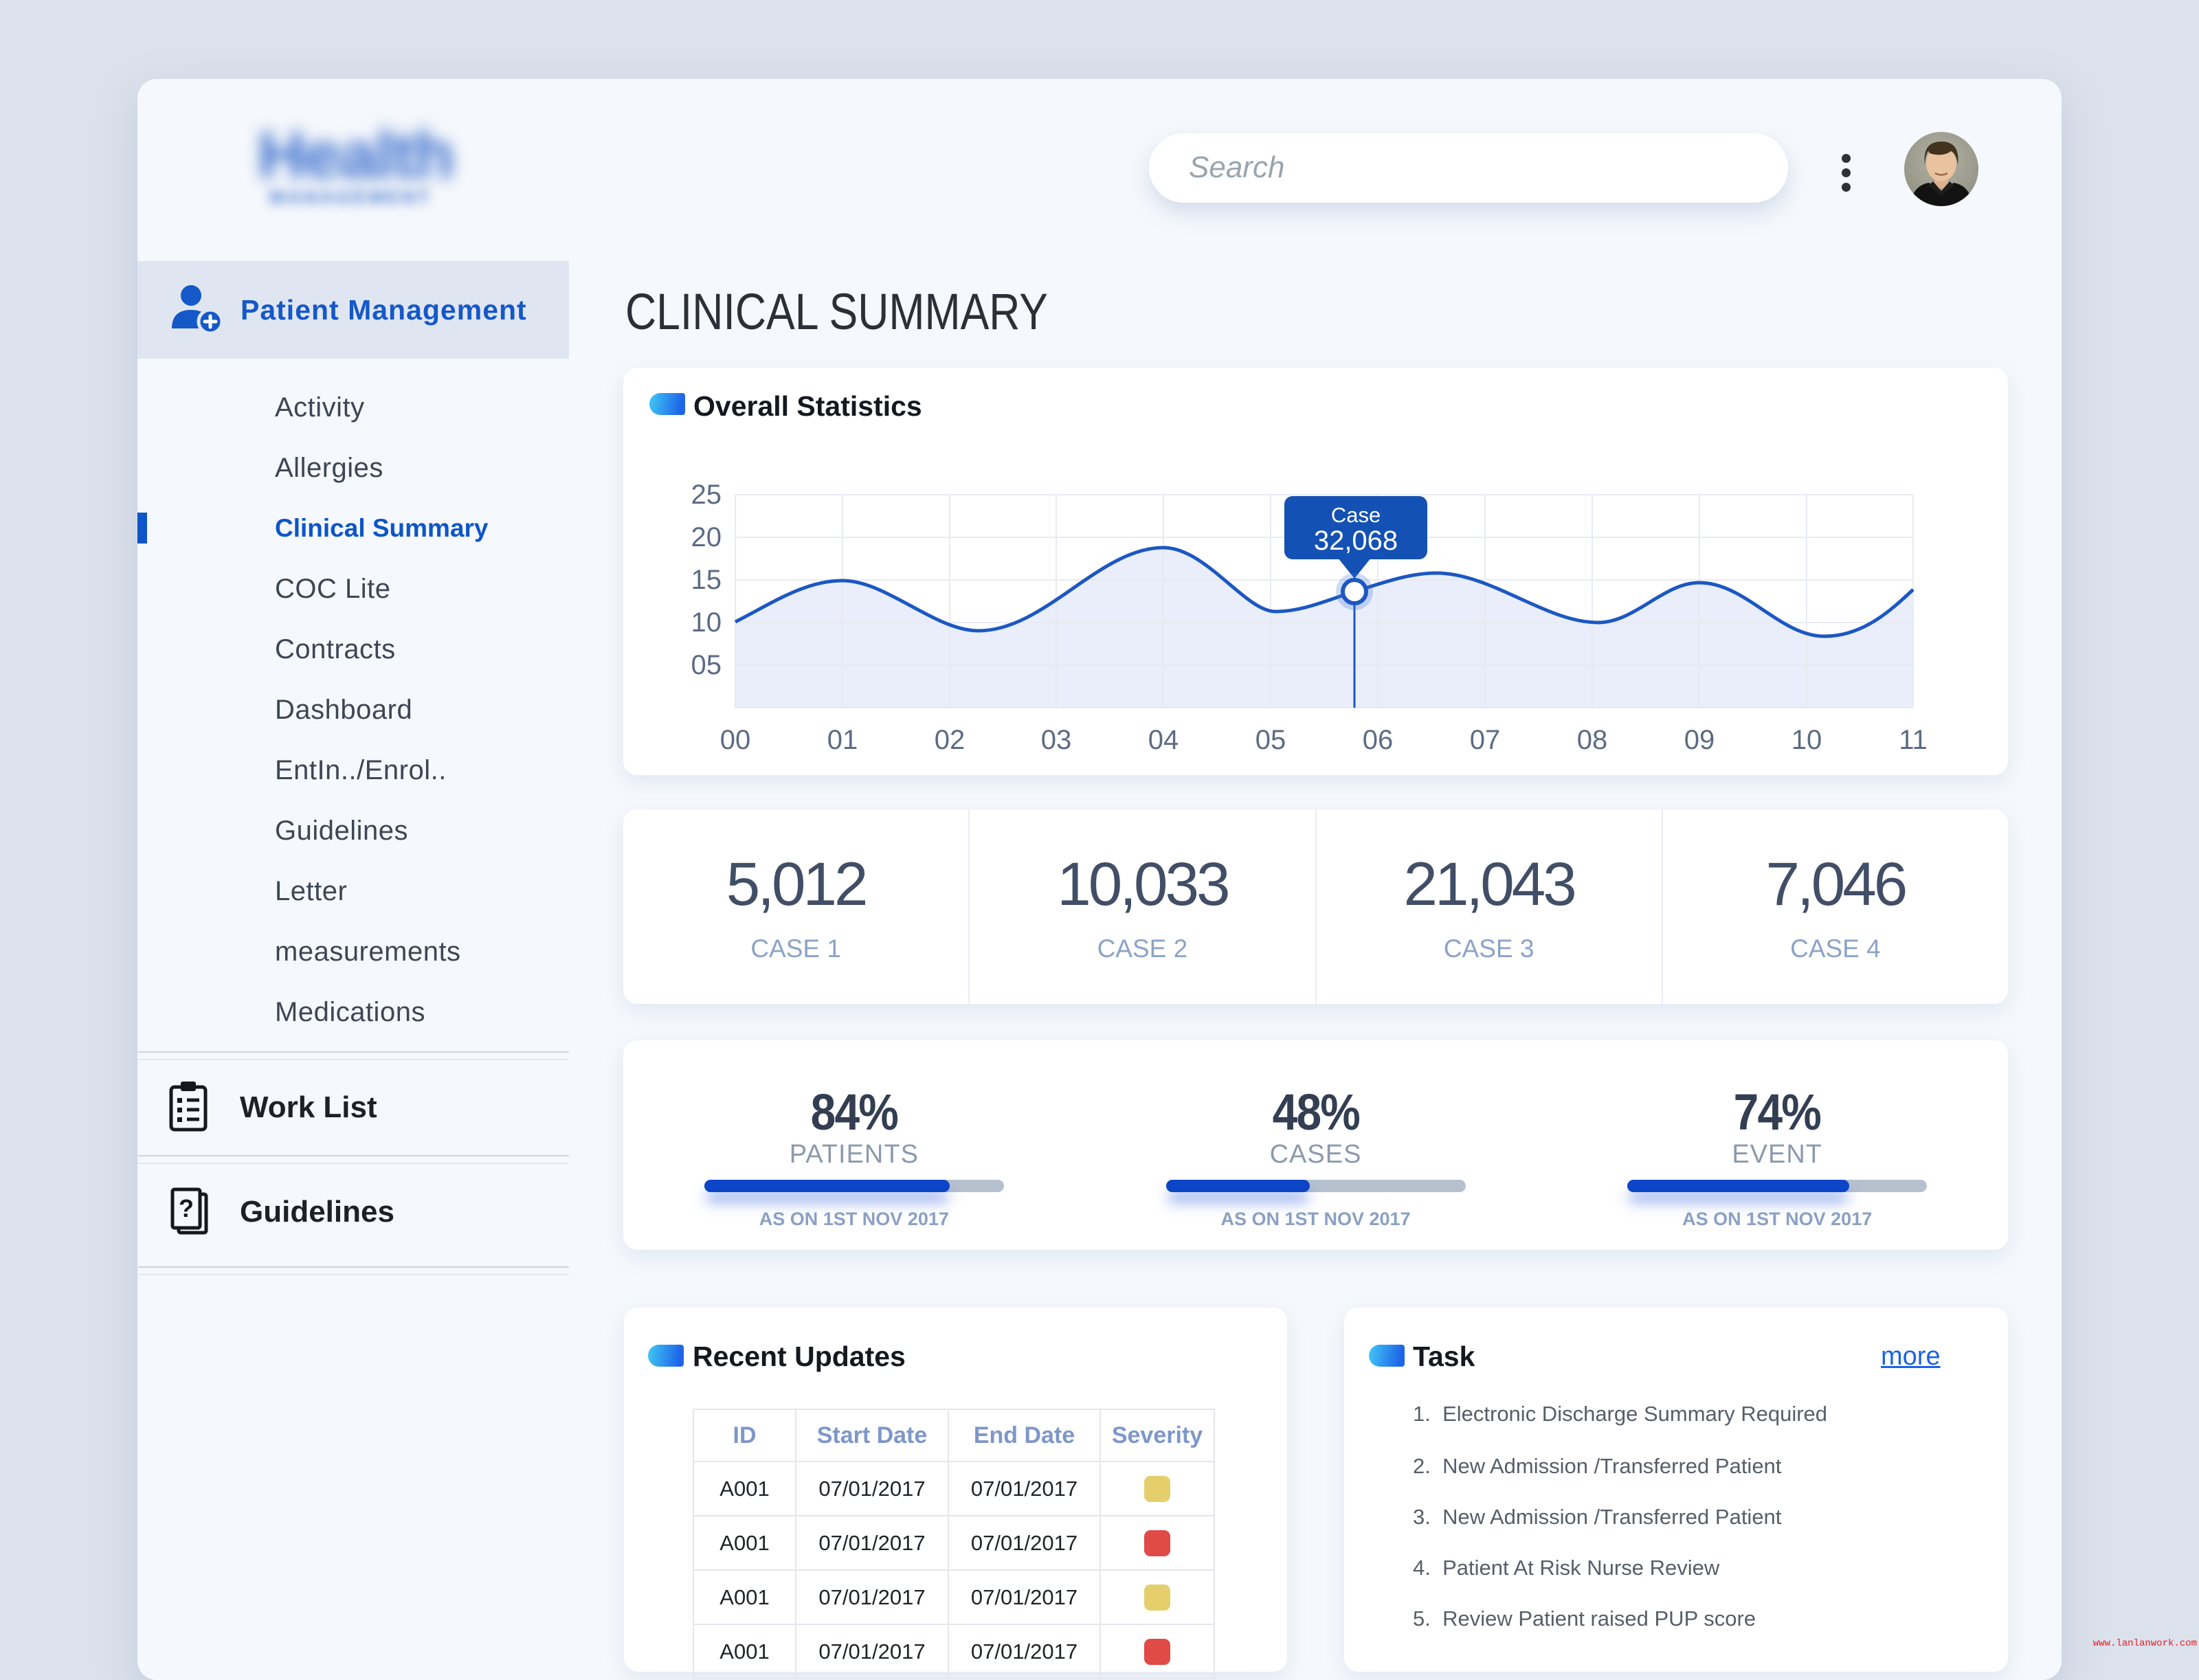 This screenshot has width=2199, height=1680. Describe the element at coordinates (1485, 740) in the screenshot. I see `svg-text: 07` at that location.